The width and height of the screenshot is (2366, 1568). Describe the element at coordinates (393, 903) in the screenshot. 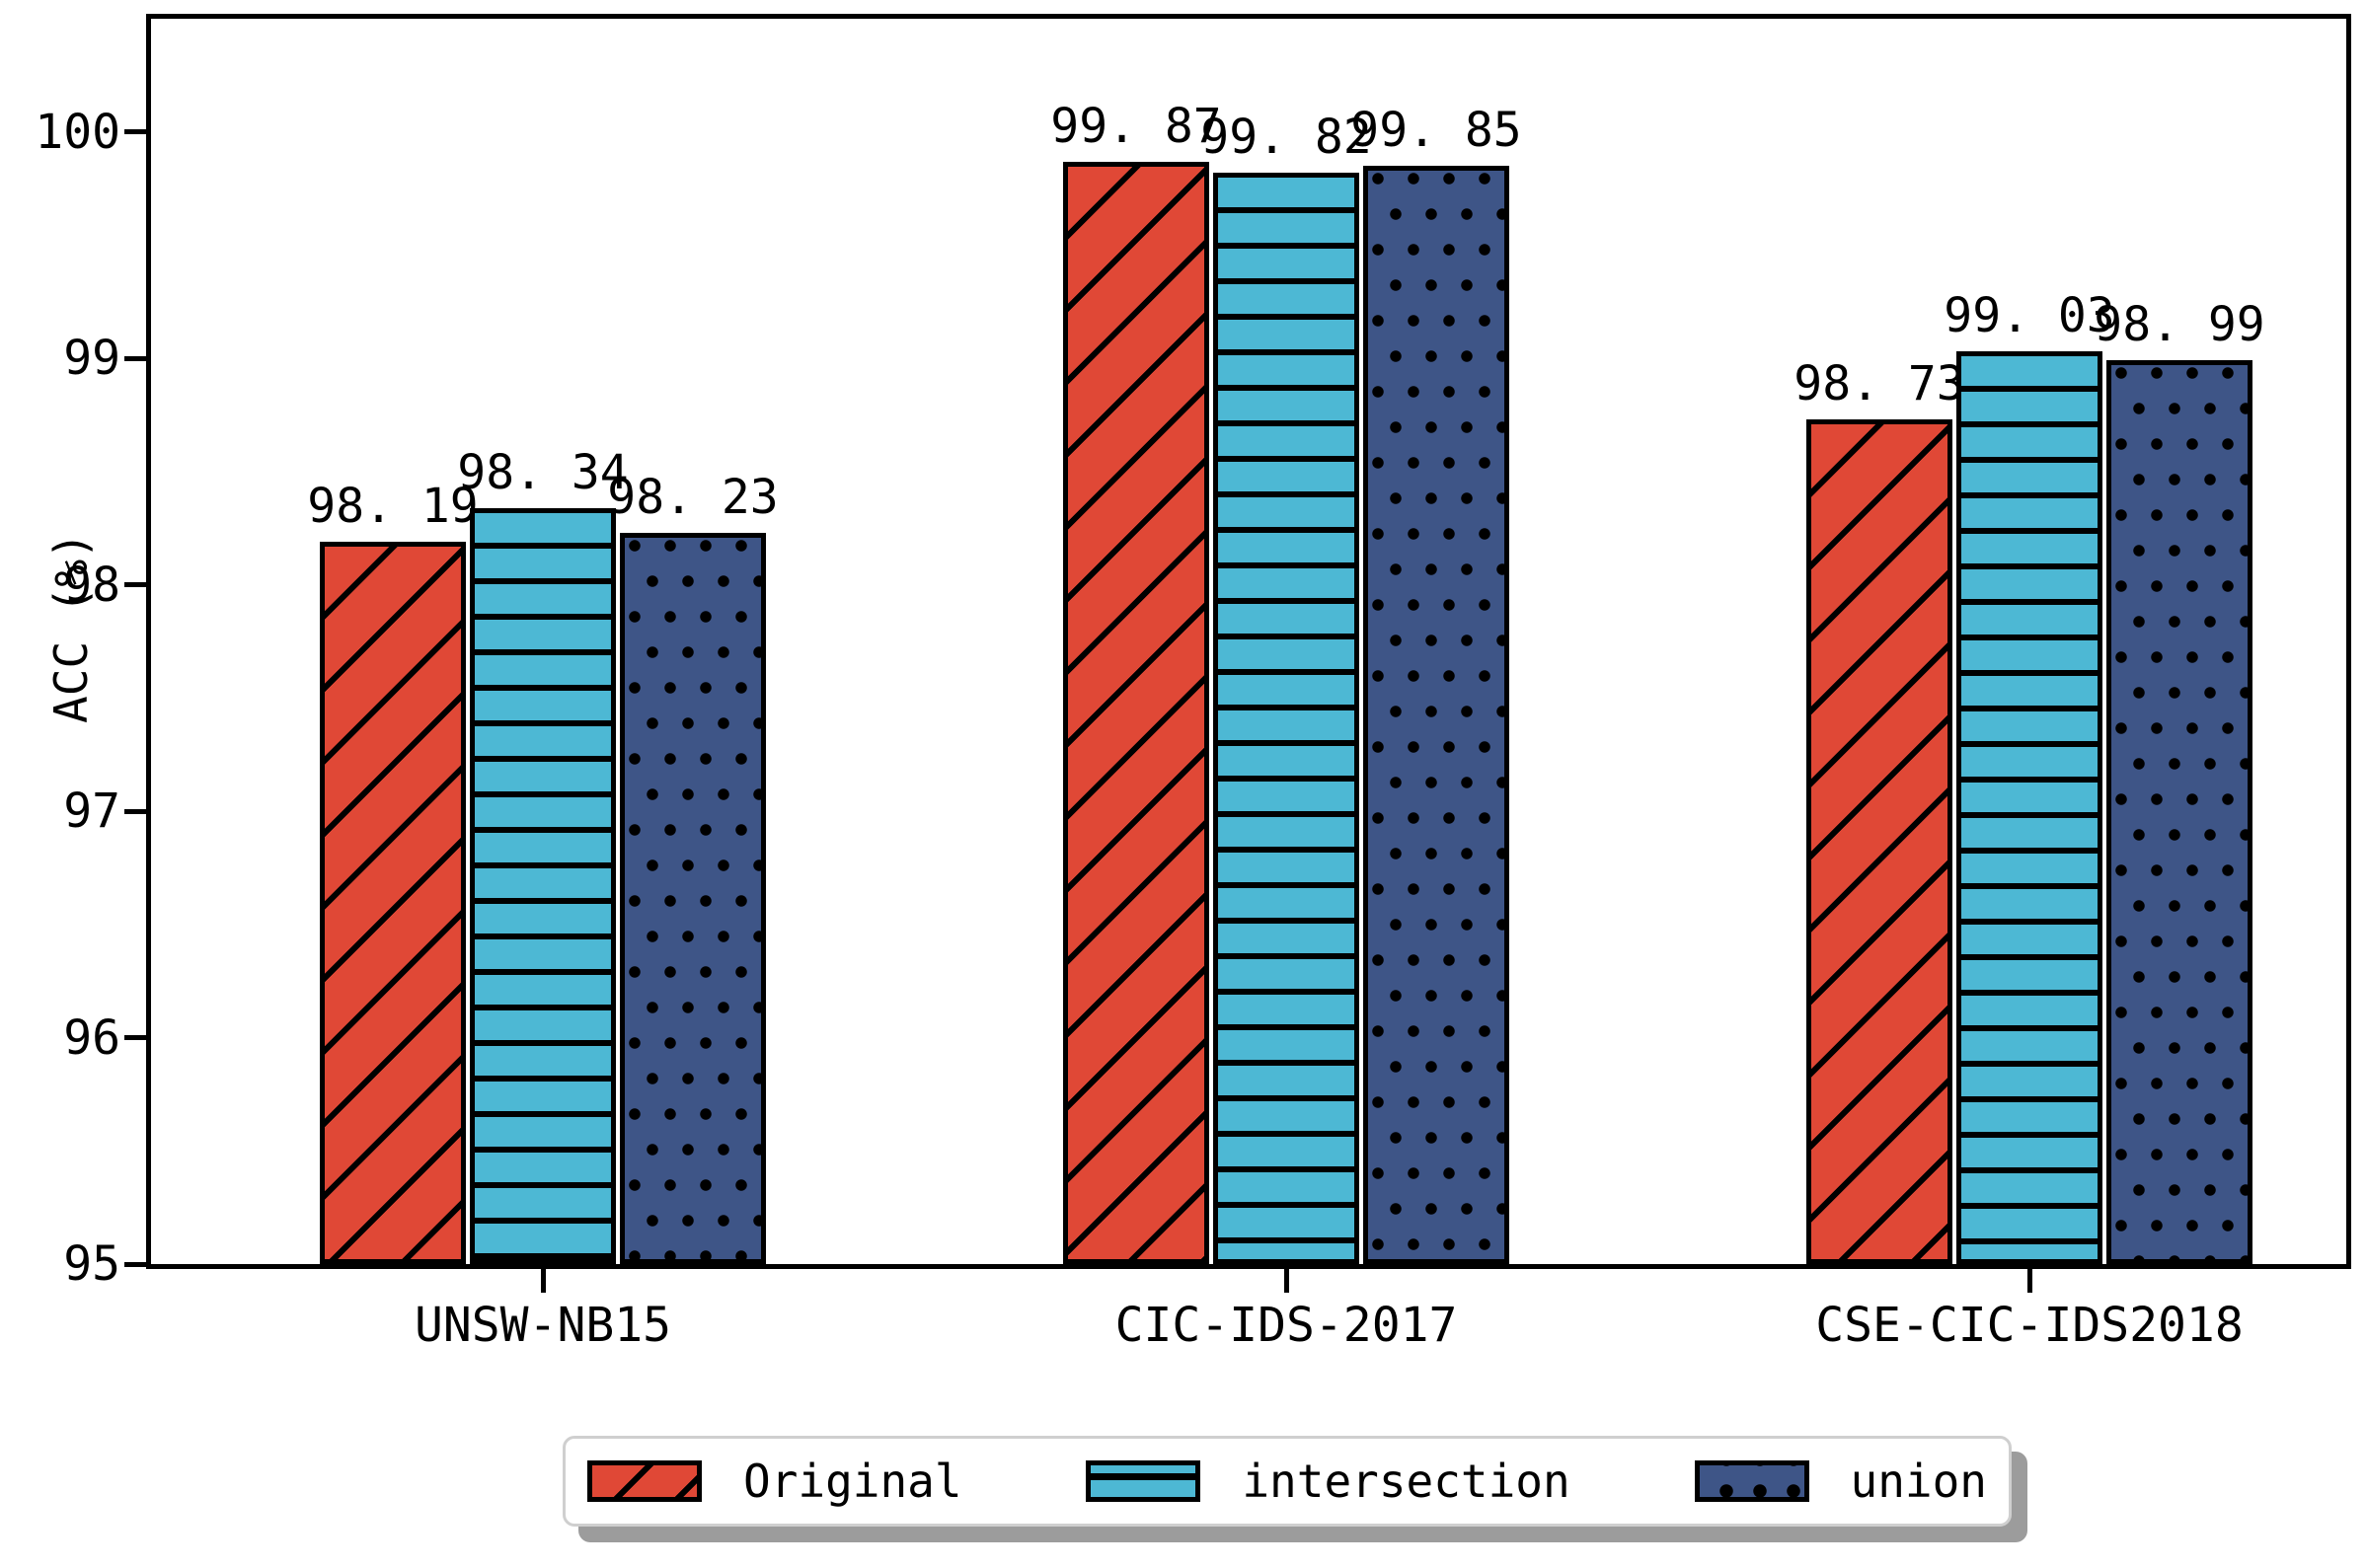

I see `bar-original-unsw-nb15` at that location.